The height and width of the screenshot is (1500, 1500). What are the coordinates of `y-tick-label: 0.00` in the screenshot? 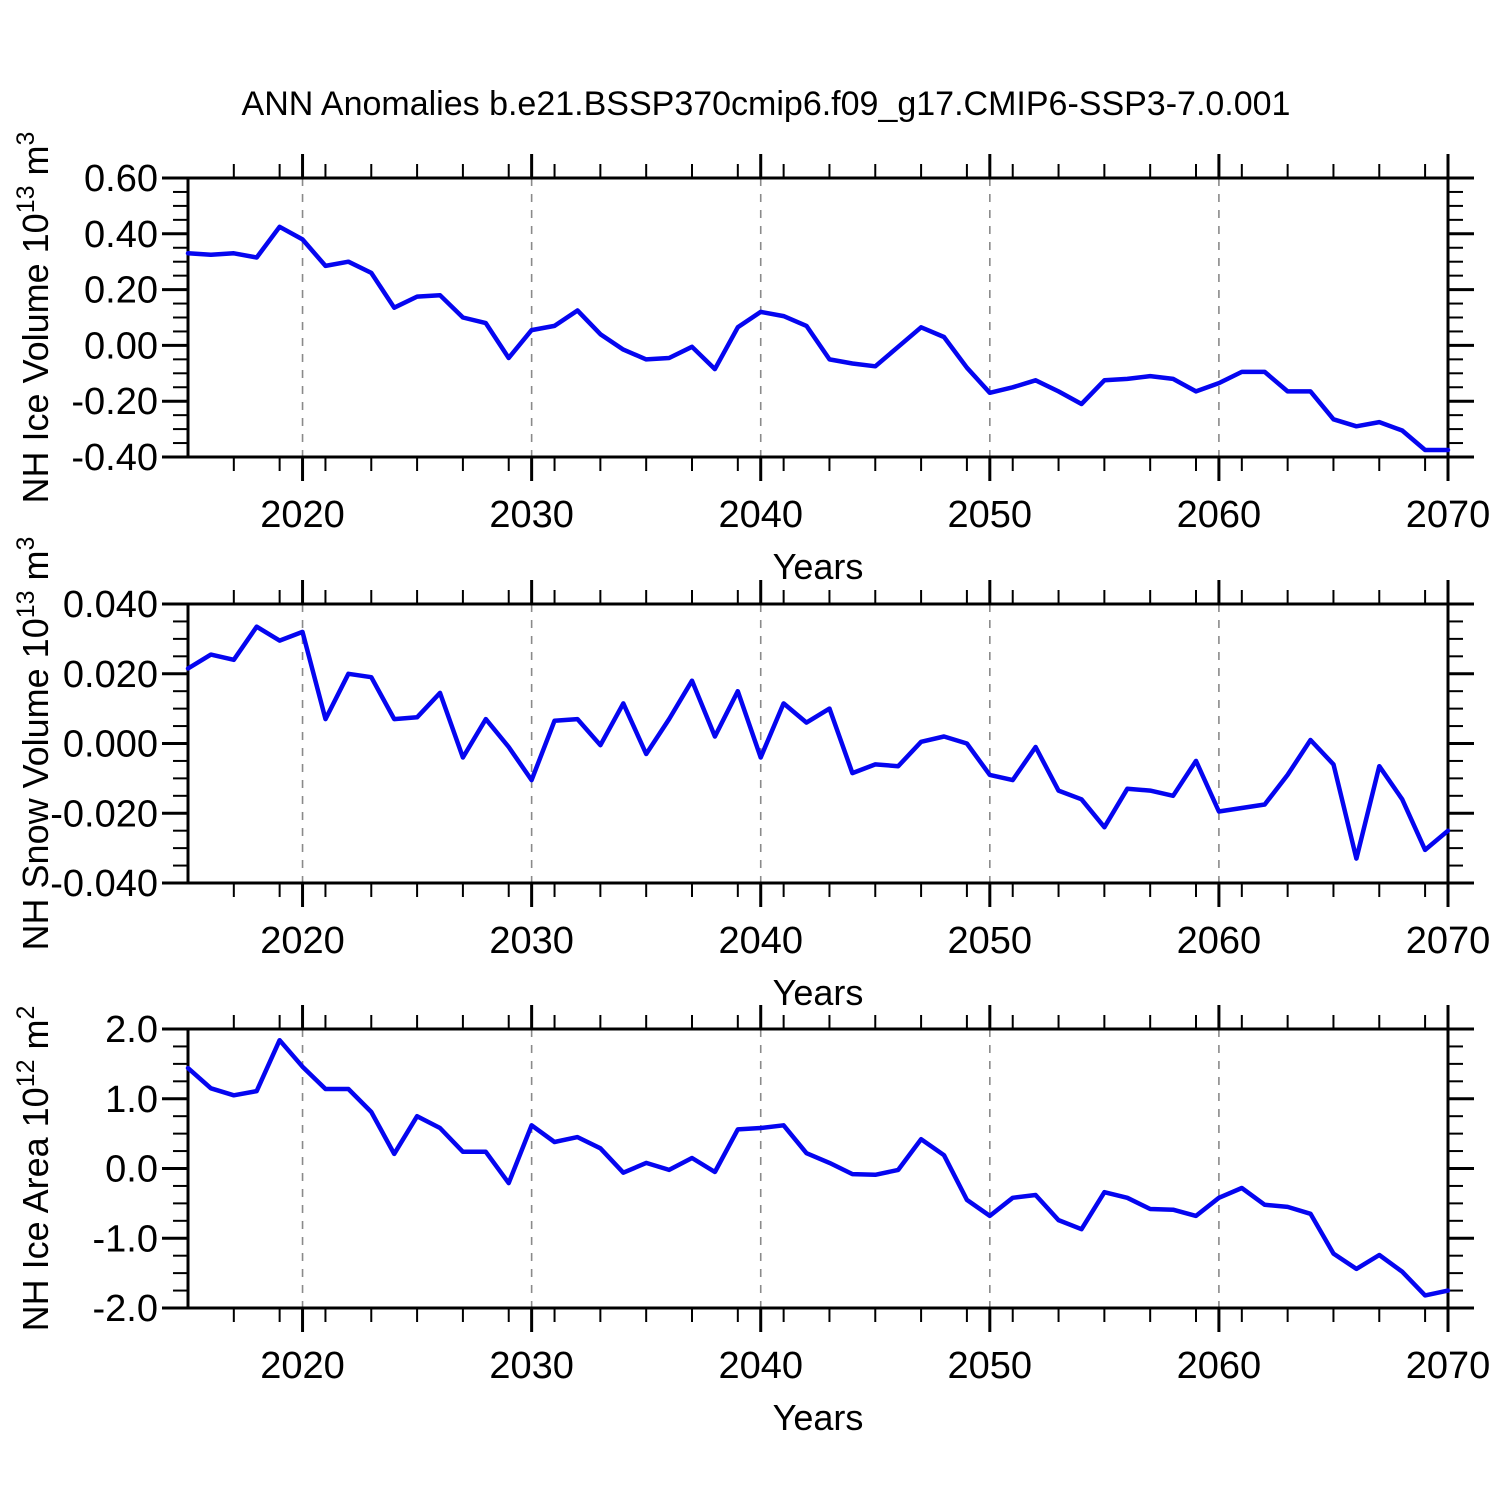 It's located at (121, 346).